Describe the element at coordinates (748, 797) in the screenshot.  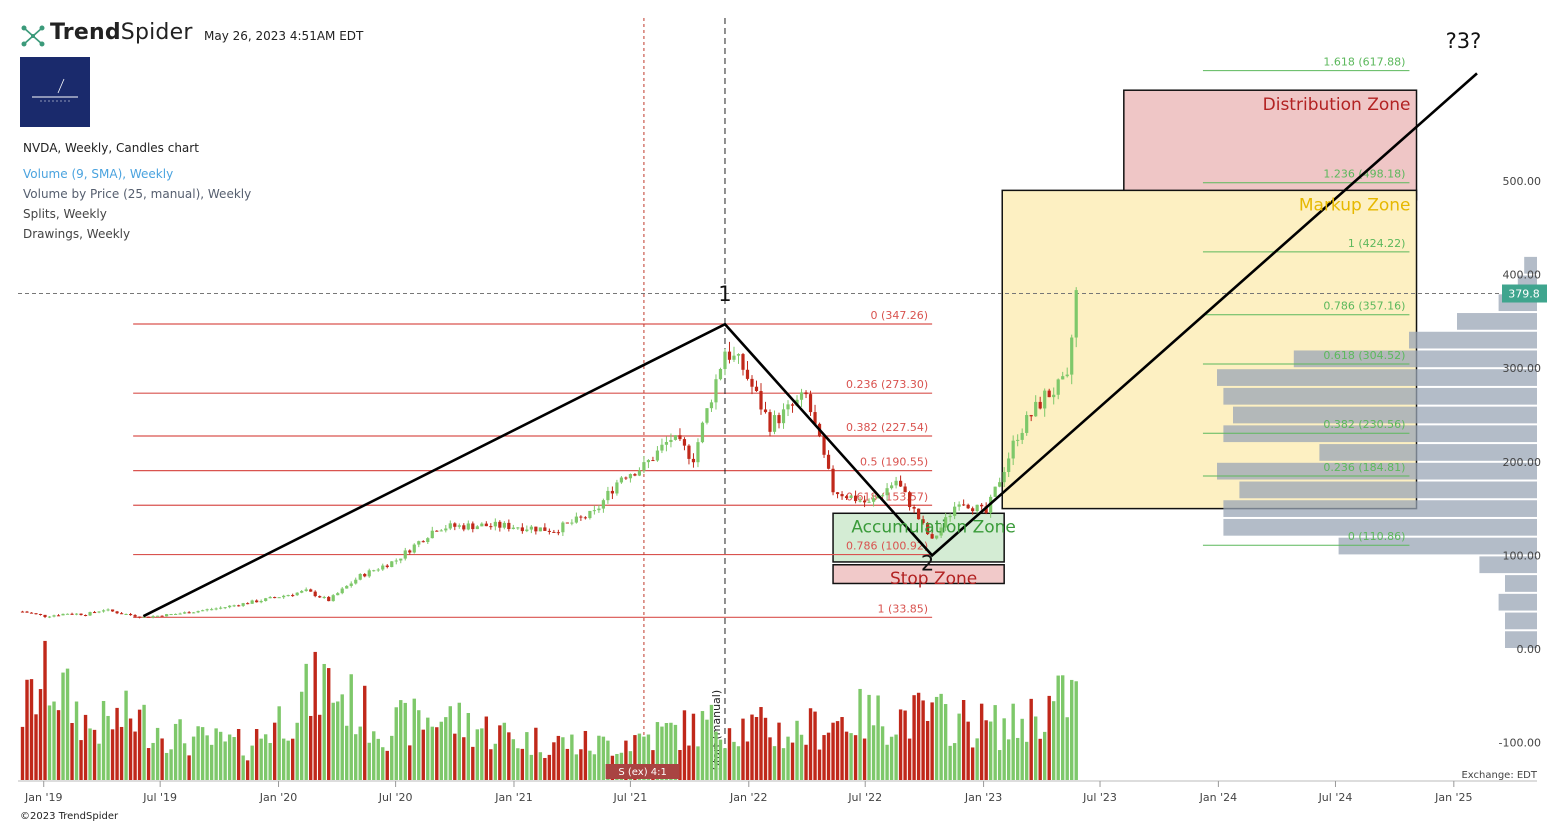
I see `x-axis-tick-label: Jan '22` at that location.